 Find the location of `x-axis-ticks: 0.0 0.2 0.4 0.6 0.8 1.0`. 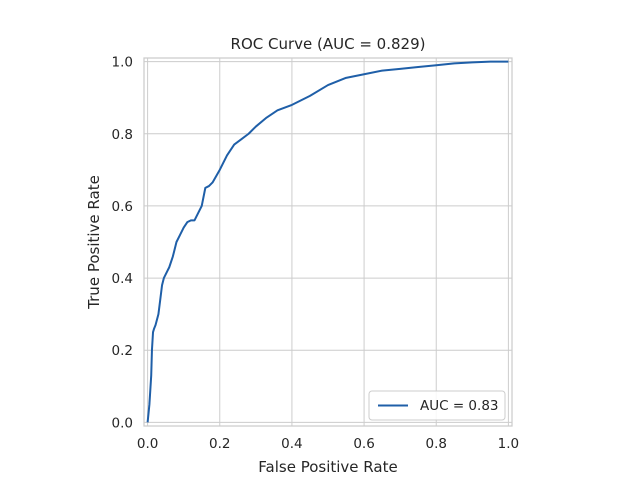

x-axis-ticks: 0.0 0.2 0.4 0.6 0.8 1.0 is located at coordinates (328, 444).